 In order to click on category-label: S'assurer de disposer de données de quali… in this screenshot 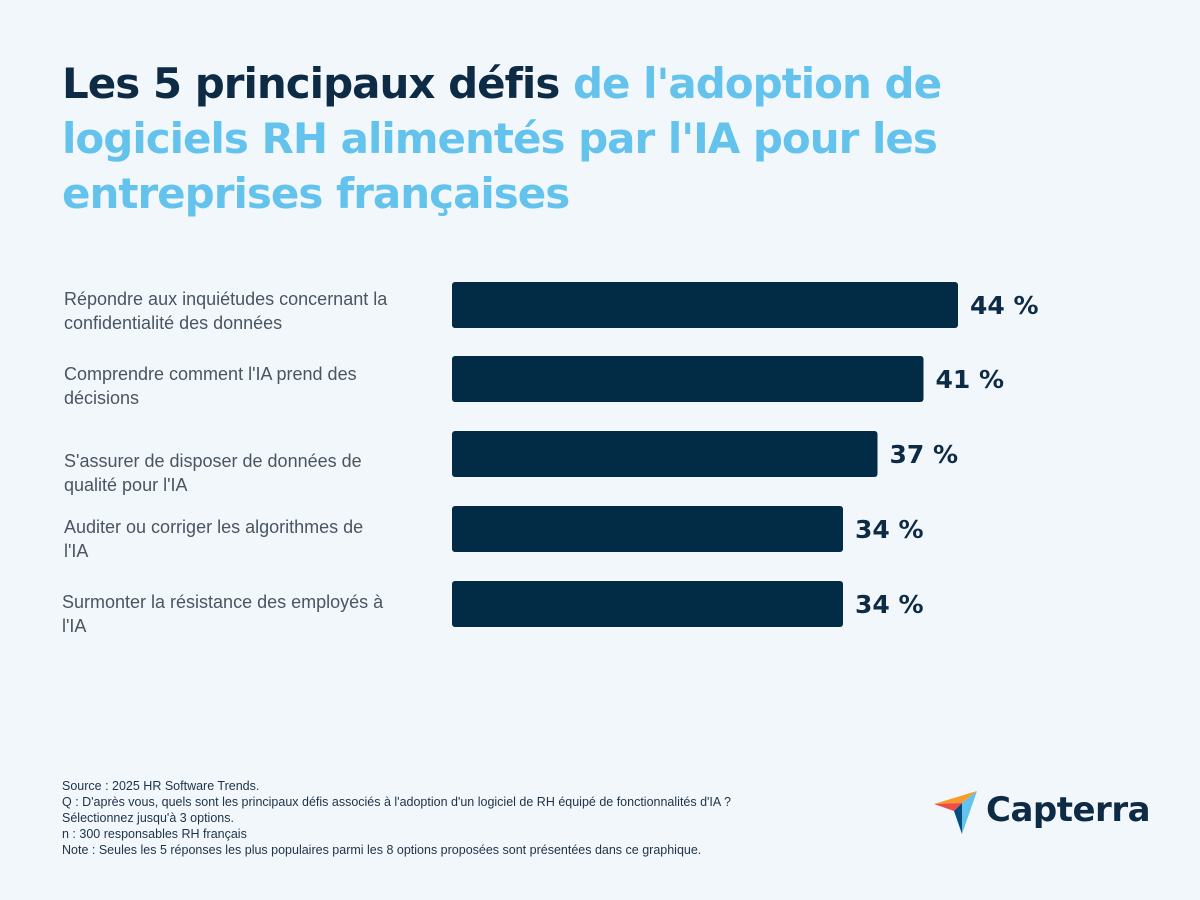, I will do `click(213, 473)`.